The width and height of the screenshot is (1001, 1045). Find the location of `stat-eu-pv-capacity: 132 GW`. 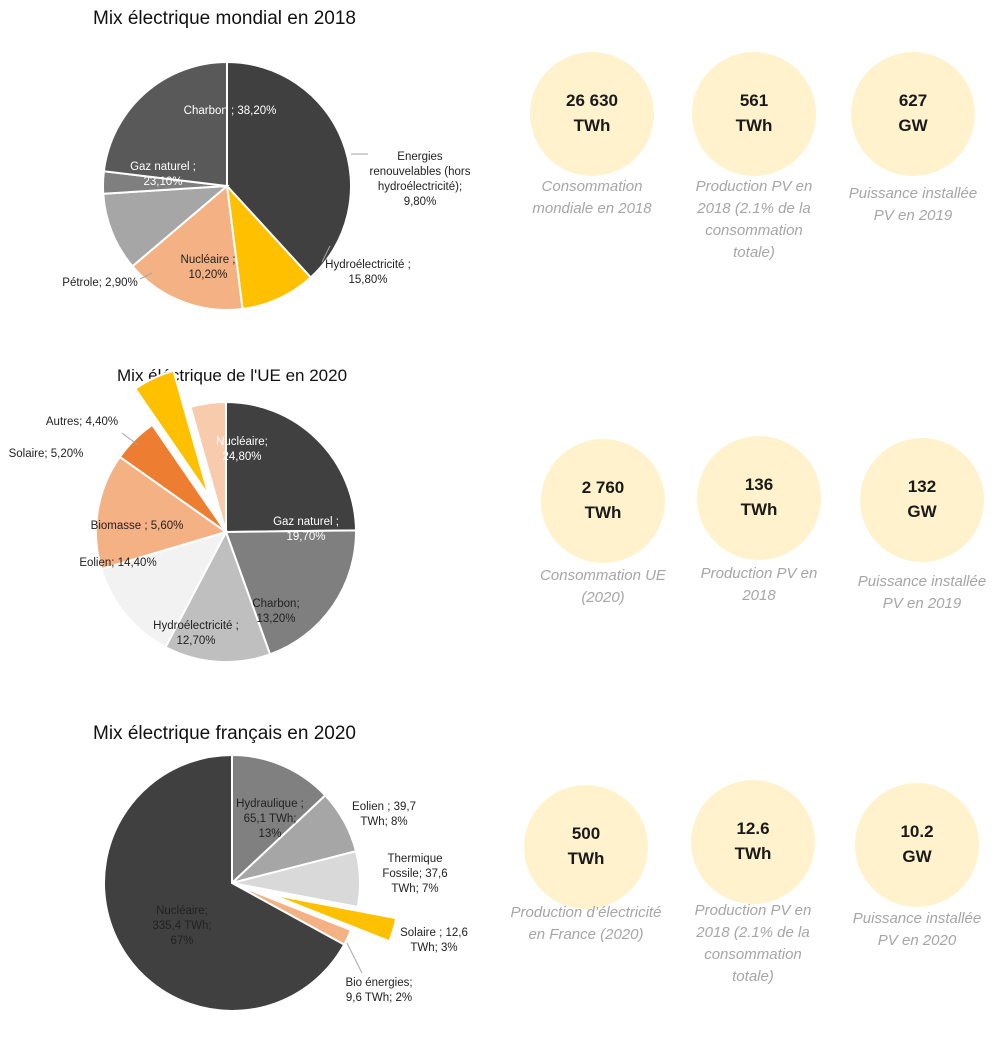

stat-eu-pv-capacity: 132 GW is located at coordinates (922, 500).